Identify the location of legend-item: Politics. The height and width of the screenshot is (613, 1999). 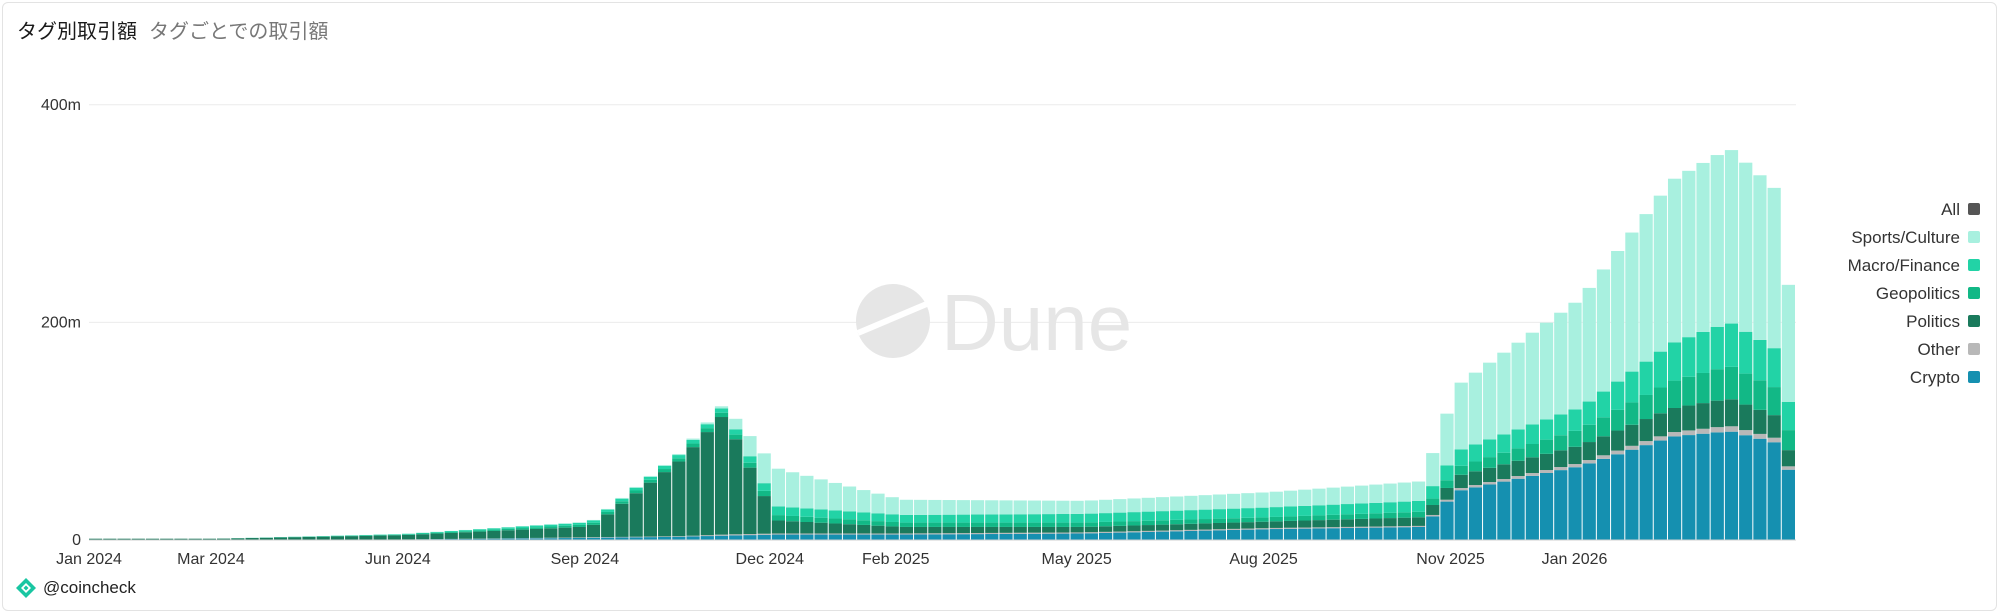
(1943, 321).